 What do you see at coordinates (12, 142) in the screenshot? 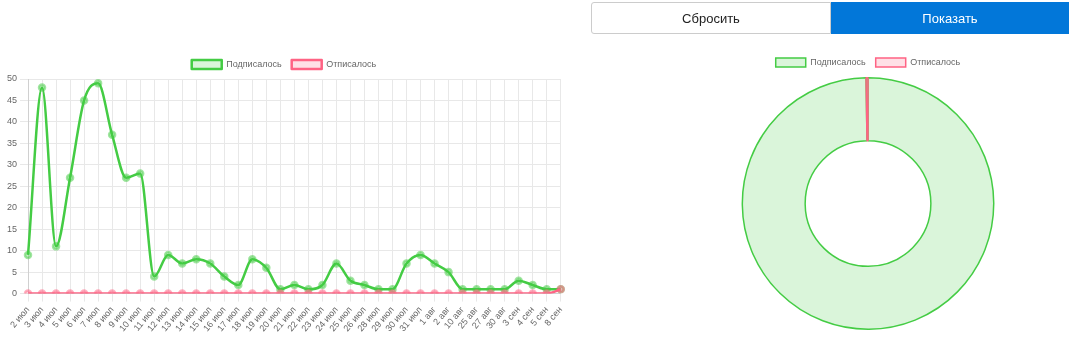
I see `y-tick-label: 35` at bounding box center [12, 142].